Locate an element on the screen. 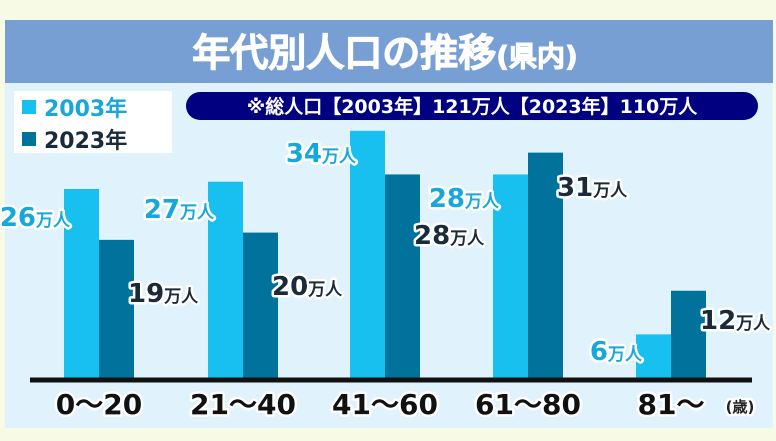 The image size is (776, 441). legend-swatch-2003 is located at coordinates (29, 107).